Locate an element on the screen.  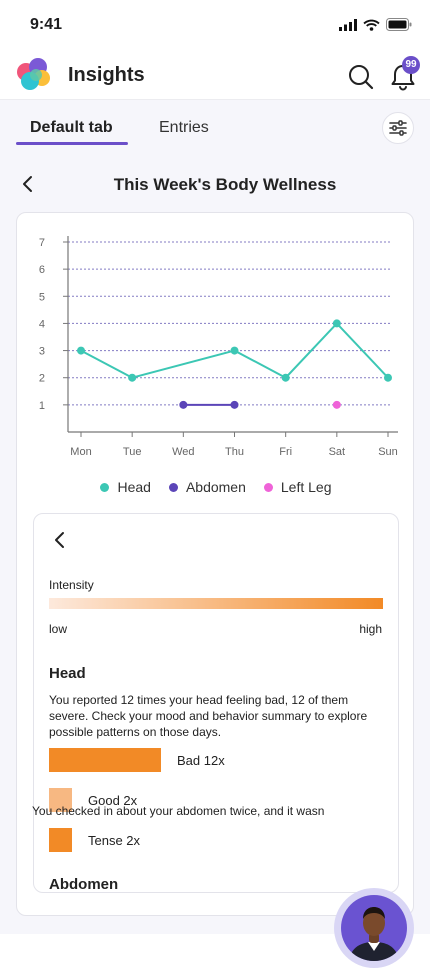
notification-badge: 99 is located at coordinates (411, 65).